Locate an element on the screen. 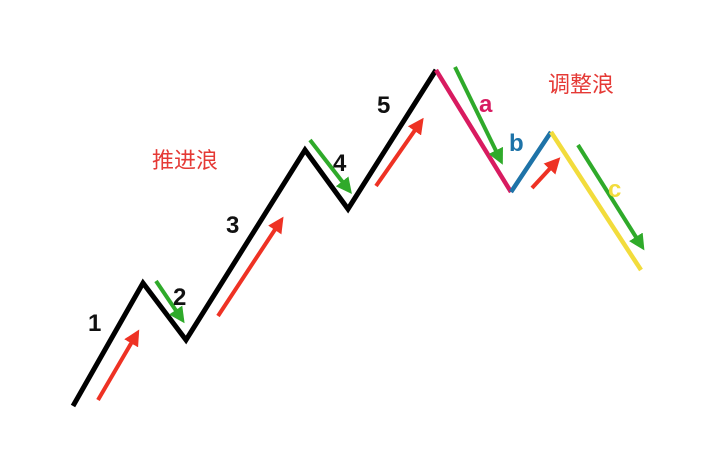 The height and width of the screenshot is (458, 720). wave-label-b: b is located at coordinates (516, 143).